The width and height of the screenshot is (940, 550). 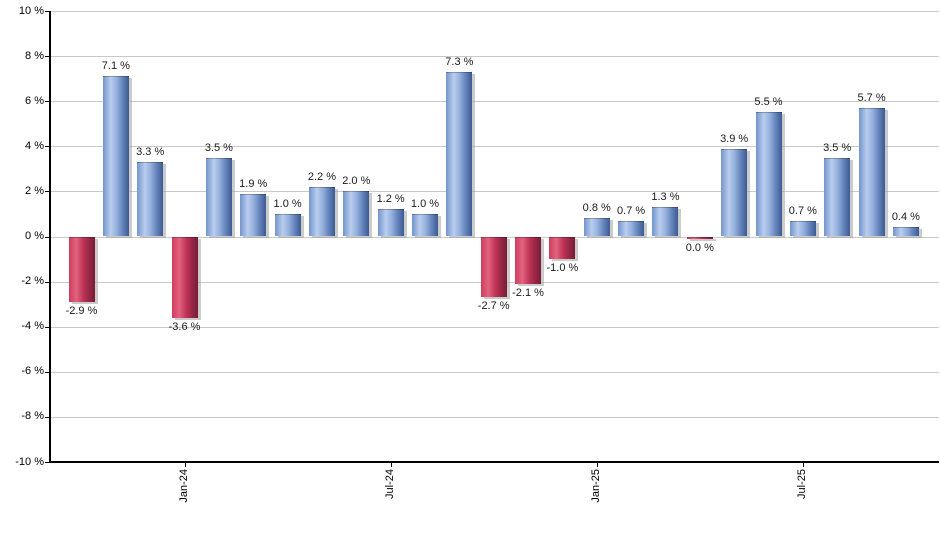 I want to click on bar-value-label: 5.7 %, so click(x=871, y=97).